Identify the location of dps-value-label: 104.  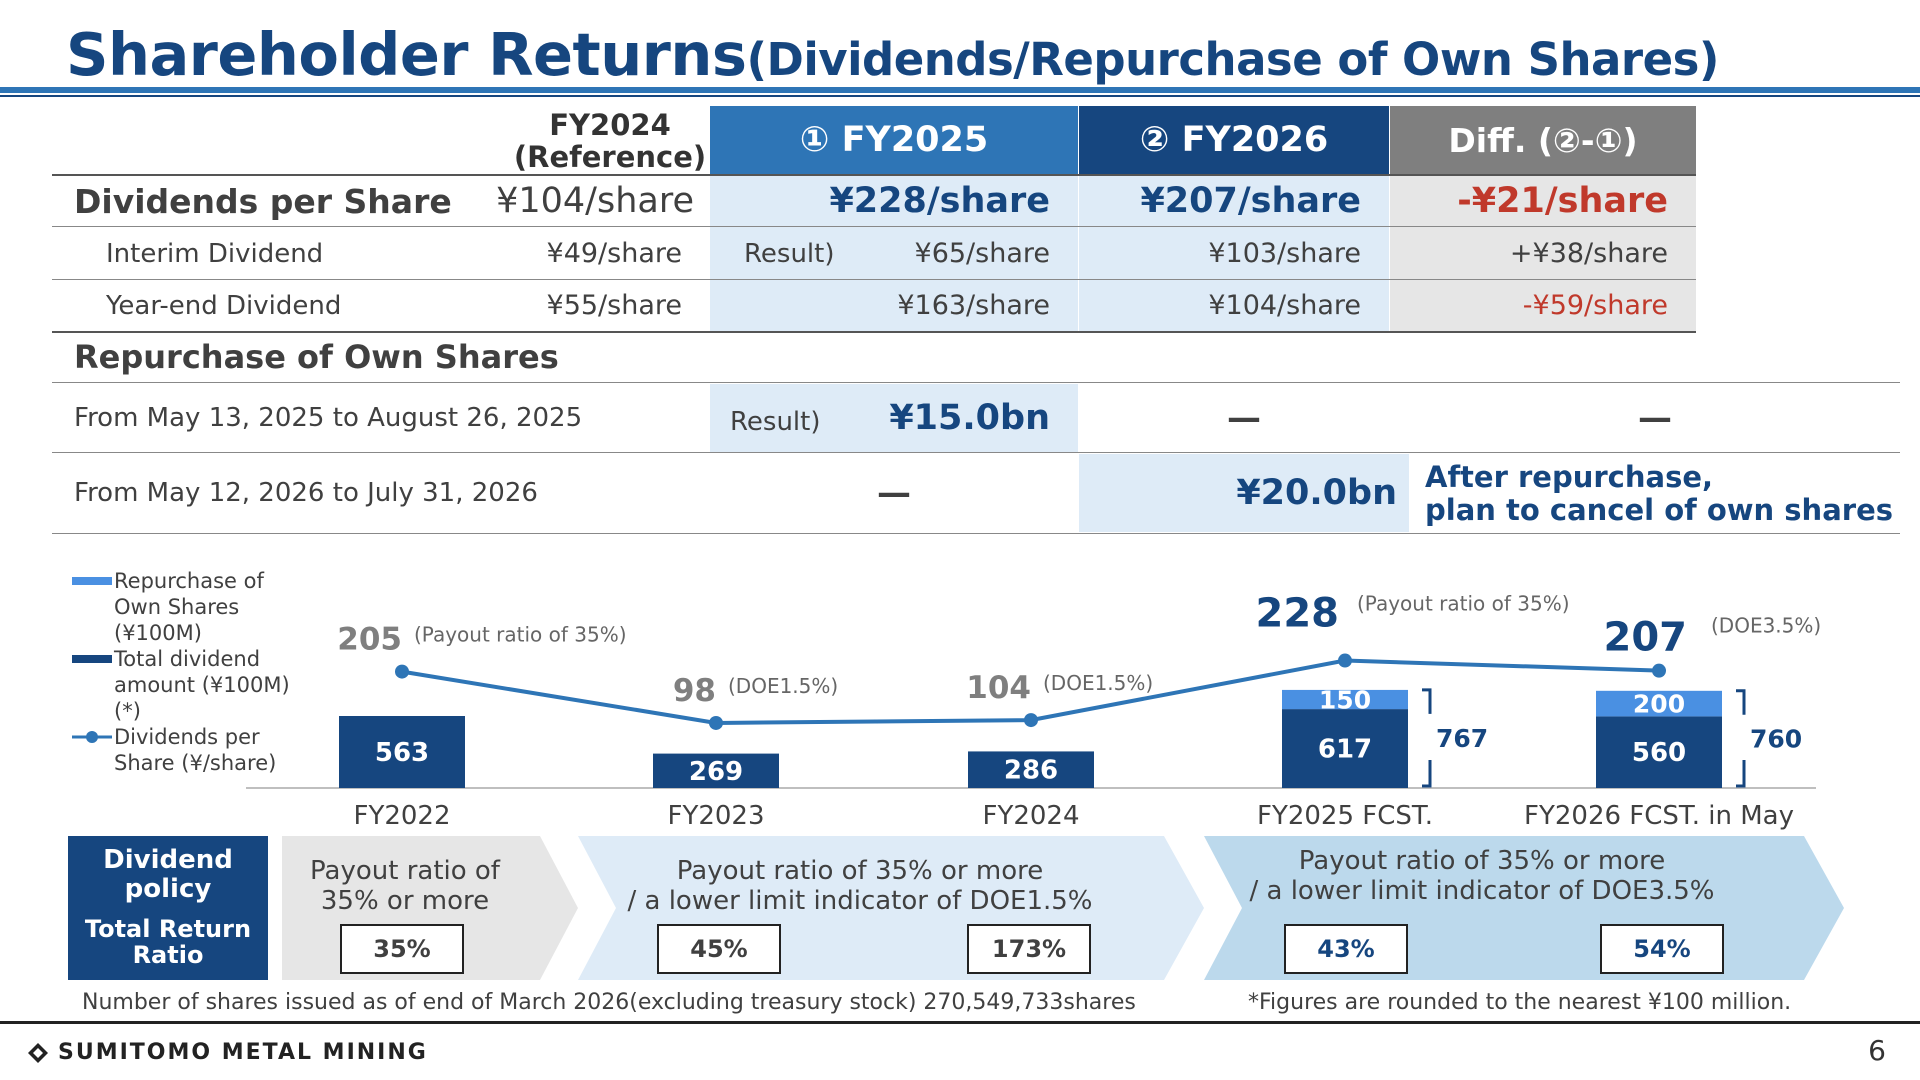
(998, 688).